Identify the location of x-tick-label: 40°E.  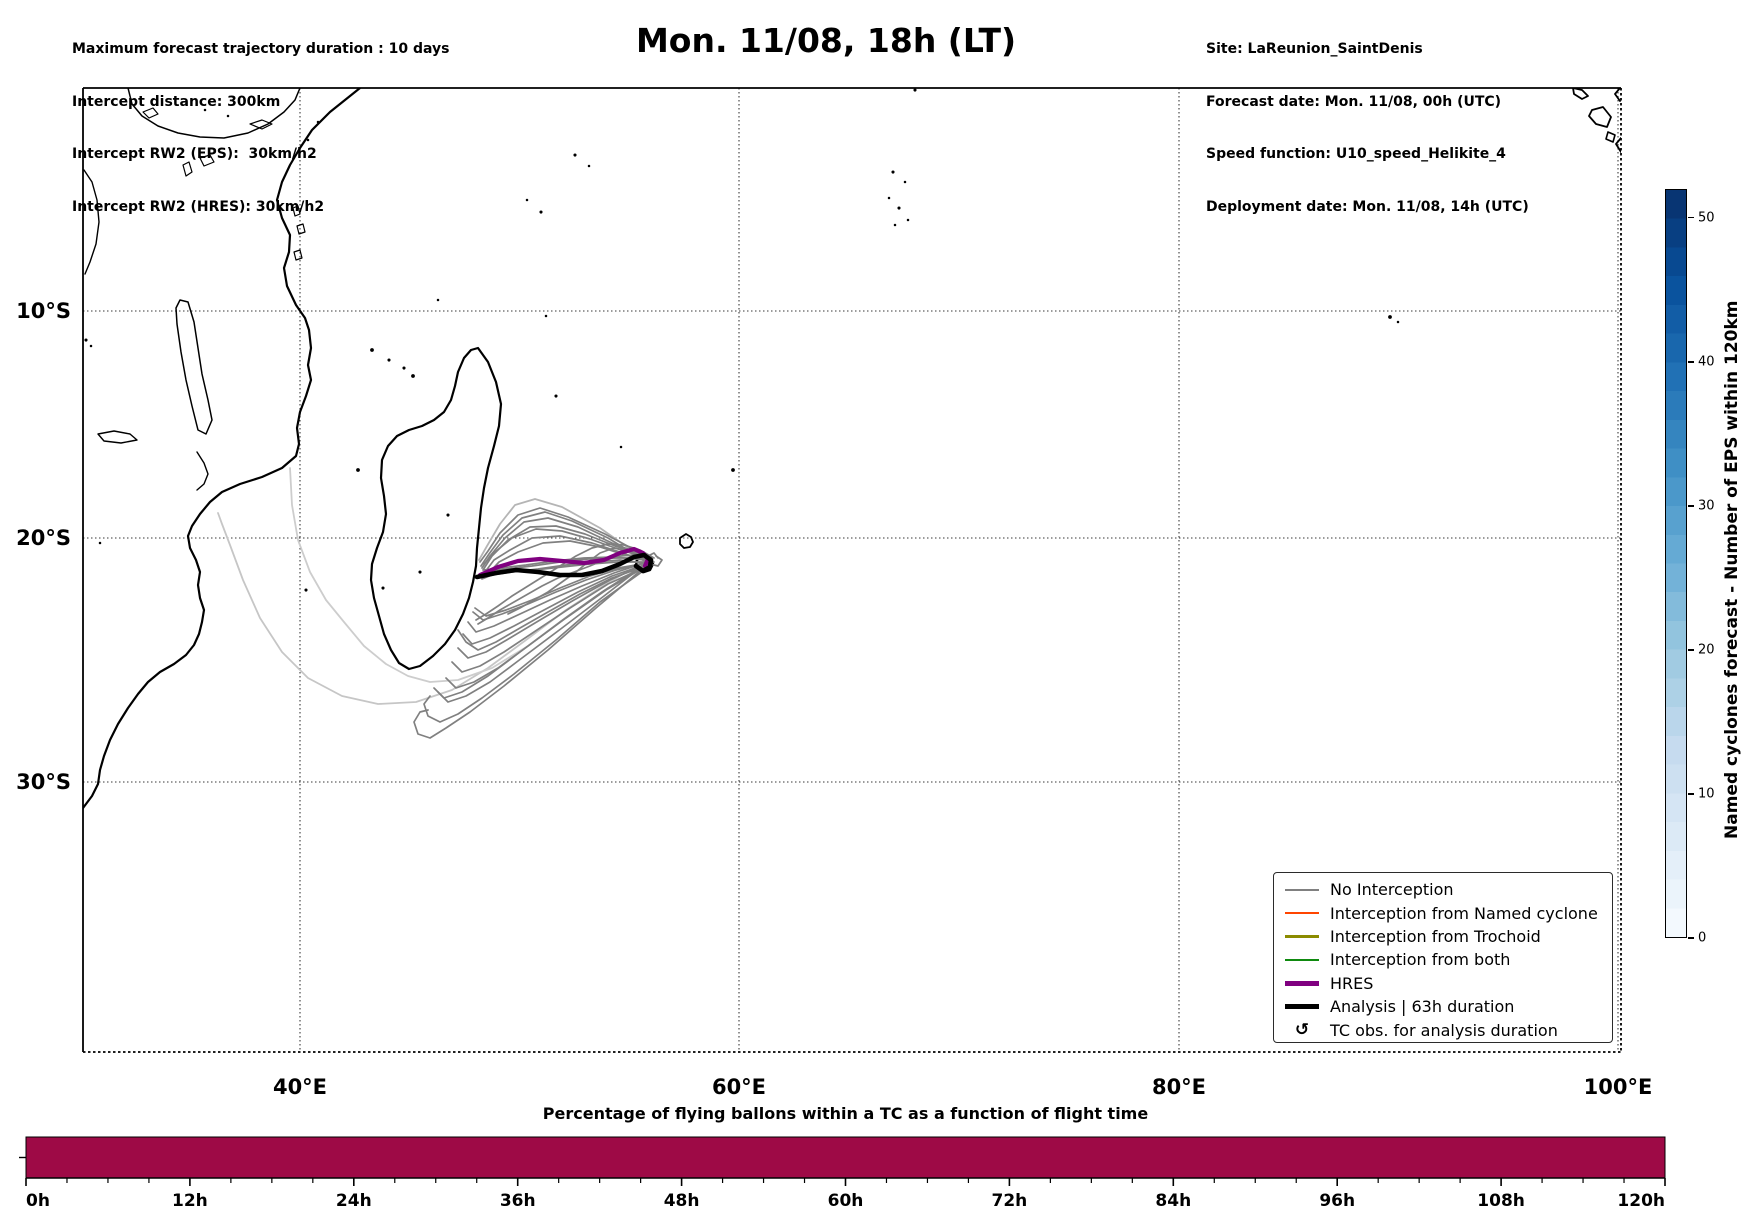
(300, 1087).